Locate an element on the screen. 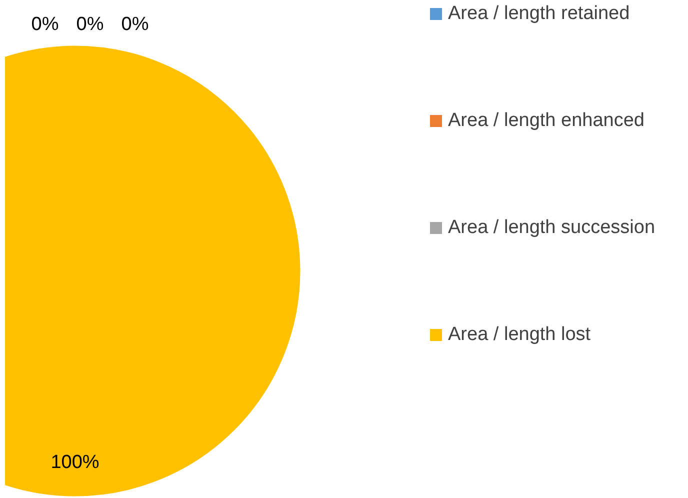 Image resolution: width=688 pixels, height=498 pixels. legend-label: Area / length lost is located at coordinates (520, 335).